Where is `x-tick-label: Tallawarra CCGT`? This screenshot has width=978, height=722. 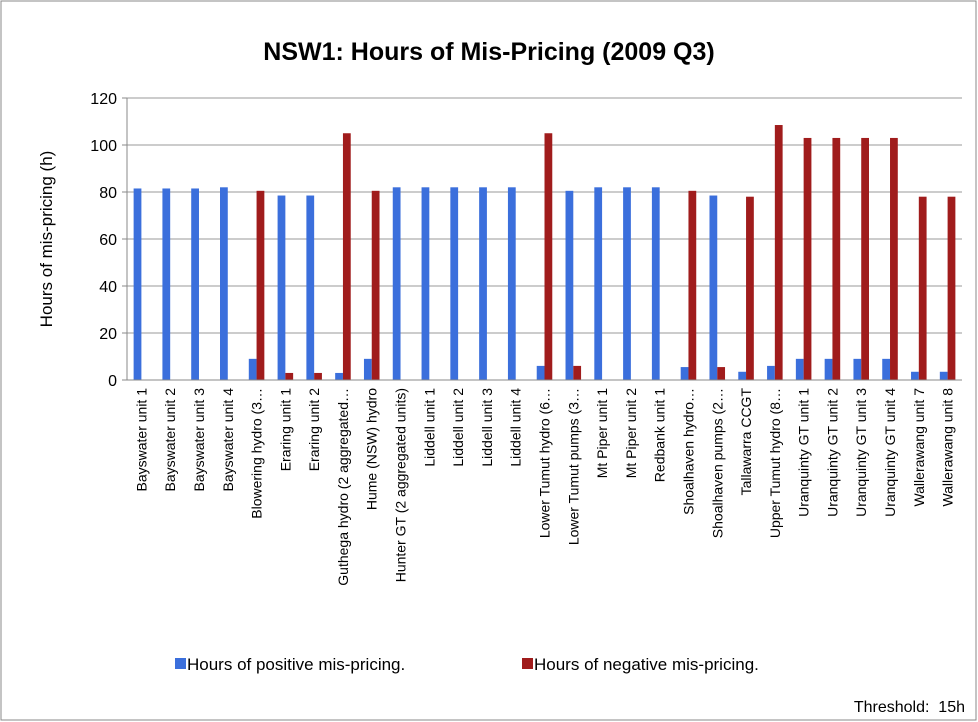
x-tick-label: Tallawarra CCGT is located at coordinates (746, 442).